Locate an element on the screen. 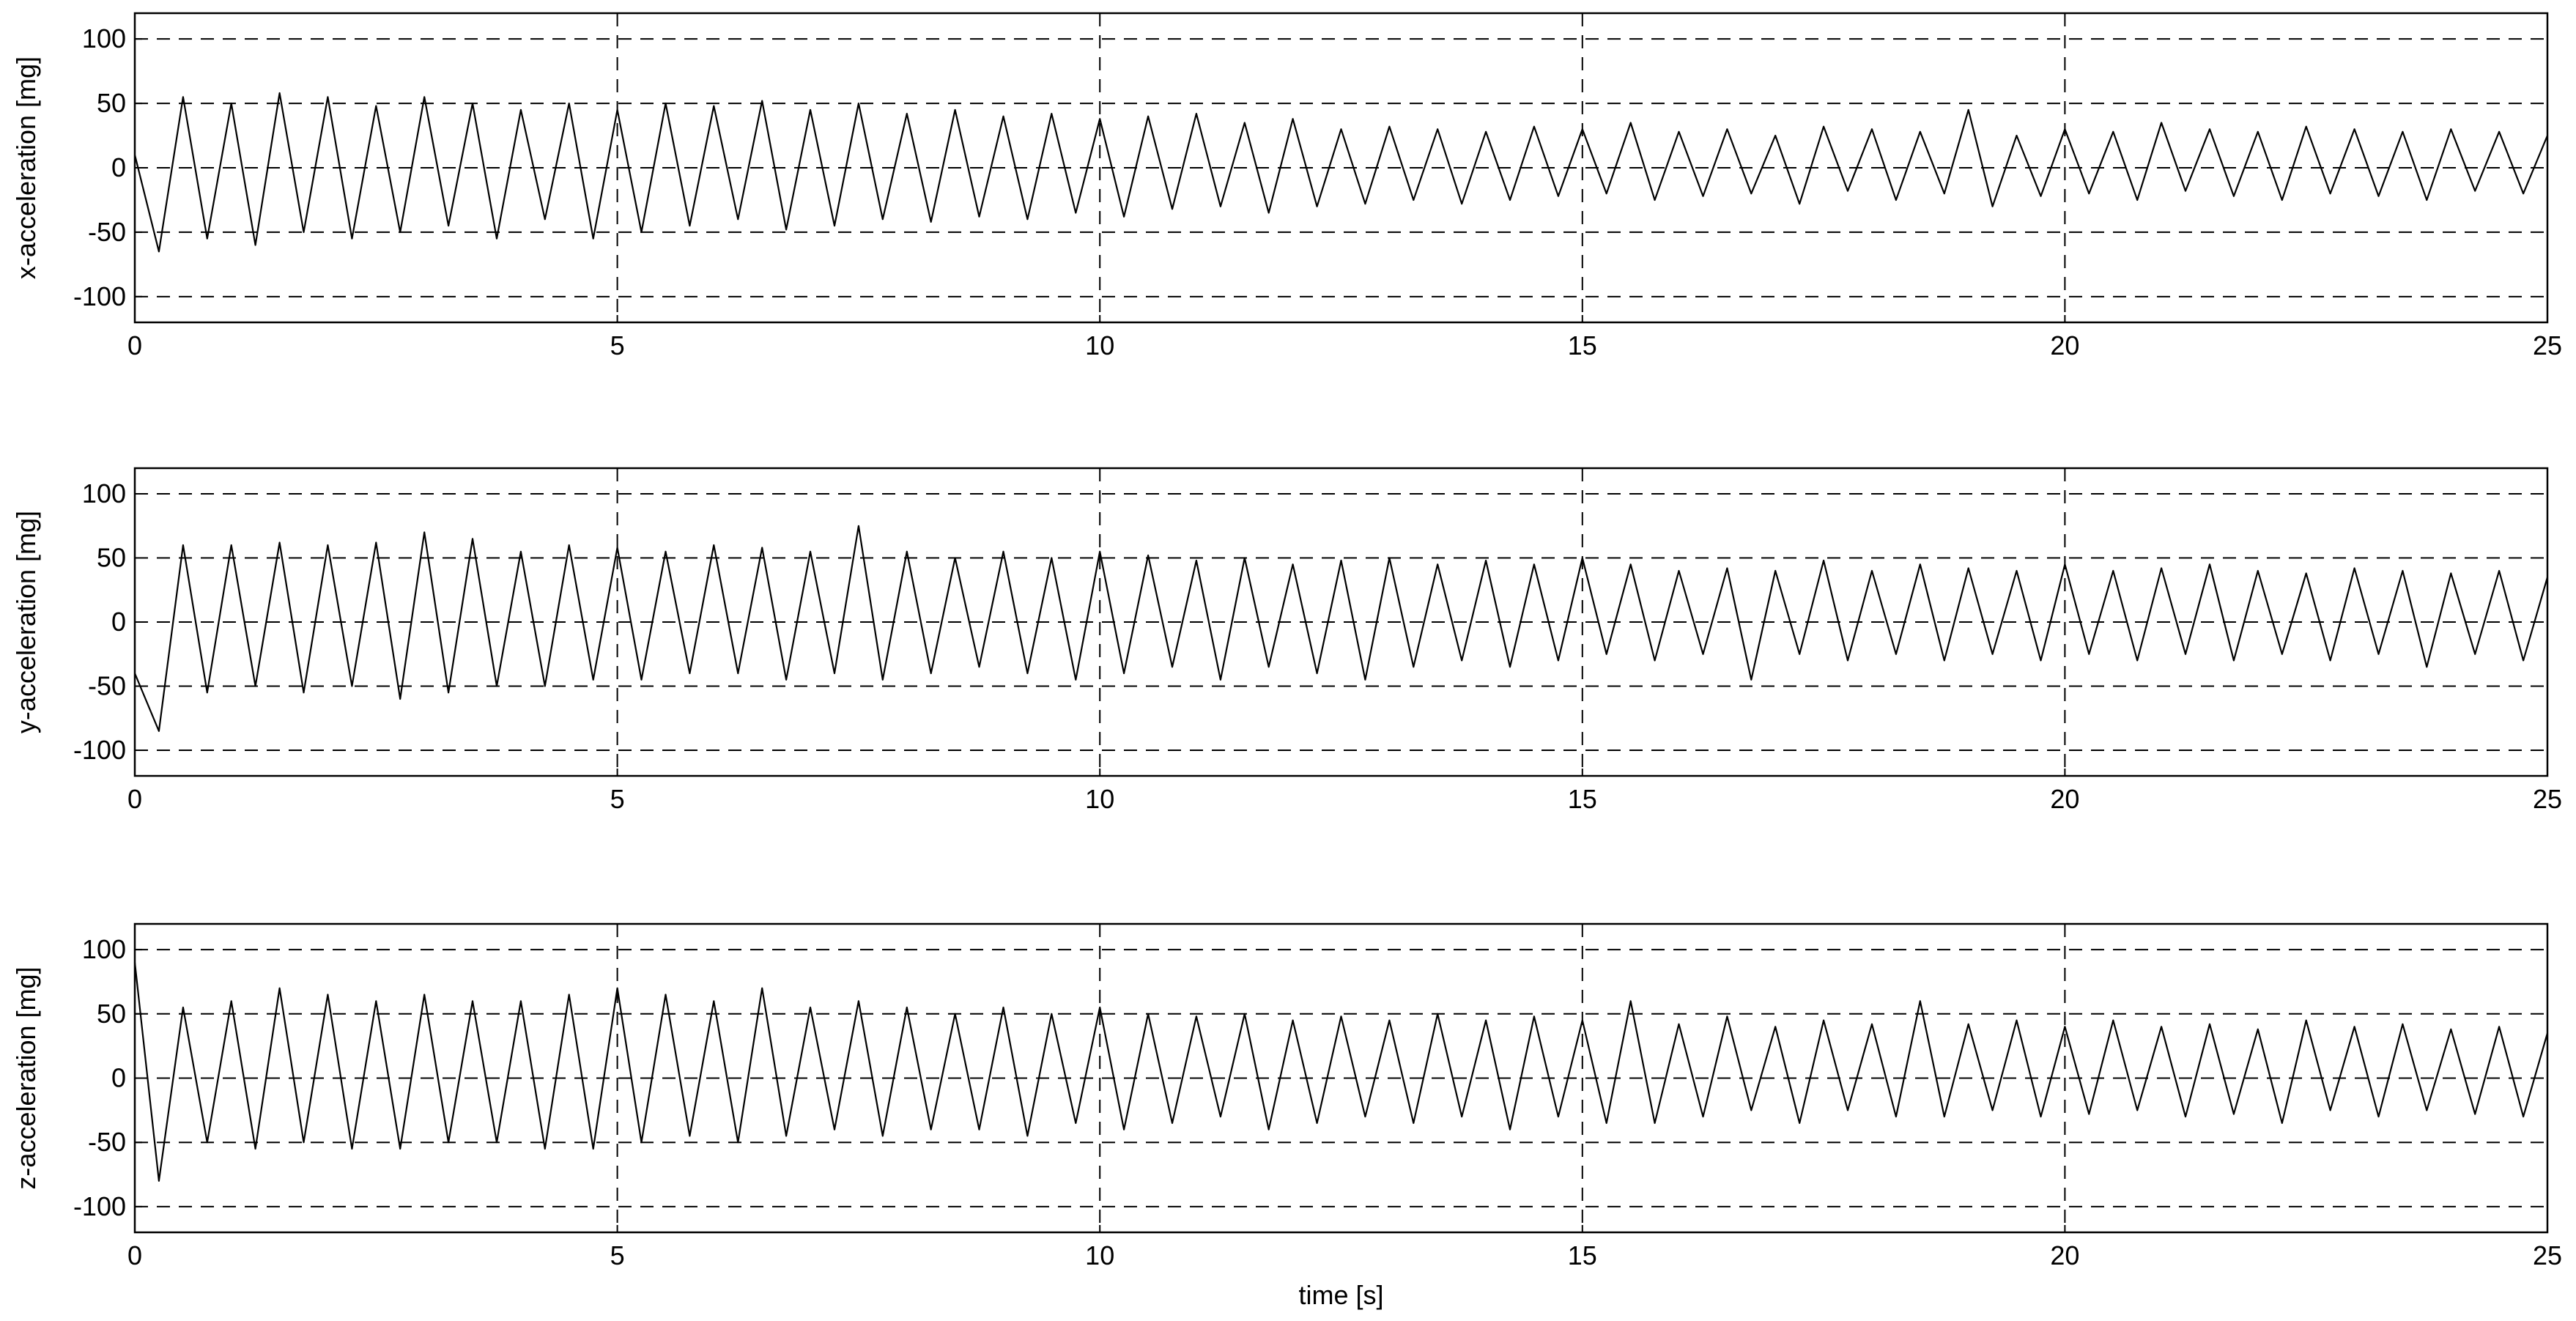 Image resolution: width=2576 pixels, height=1321 pixels. x-axis-label: time [s] is located at coordinates (1340, 1295).